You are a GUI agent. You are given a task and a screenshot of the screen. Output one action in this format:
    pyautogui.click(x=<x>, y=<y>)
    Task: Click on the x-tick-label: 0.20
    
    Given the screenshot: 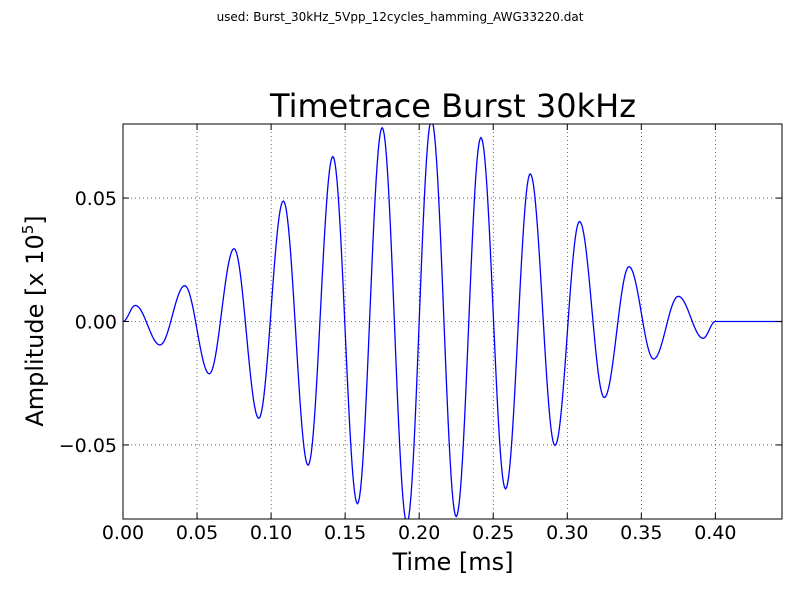 What is the action you would take?
    pyautogui.click(x=419, y=533)
    